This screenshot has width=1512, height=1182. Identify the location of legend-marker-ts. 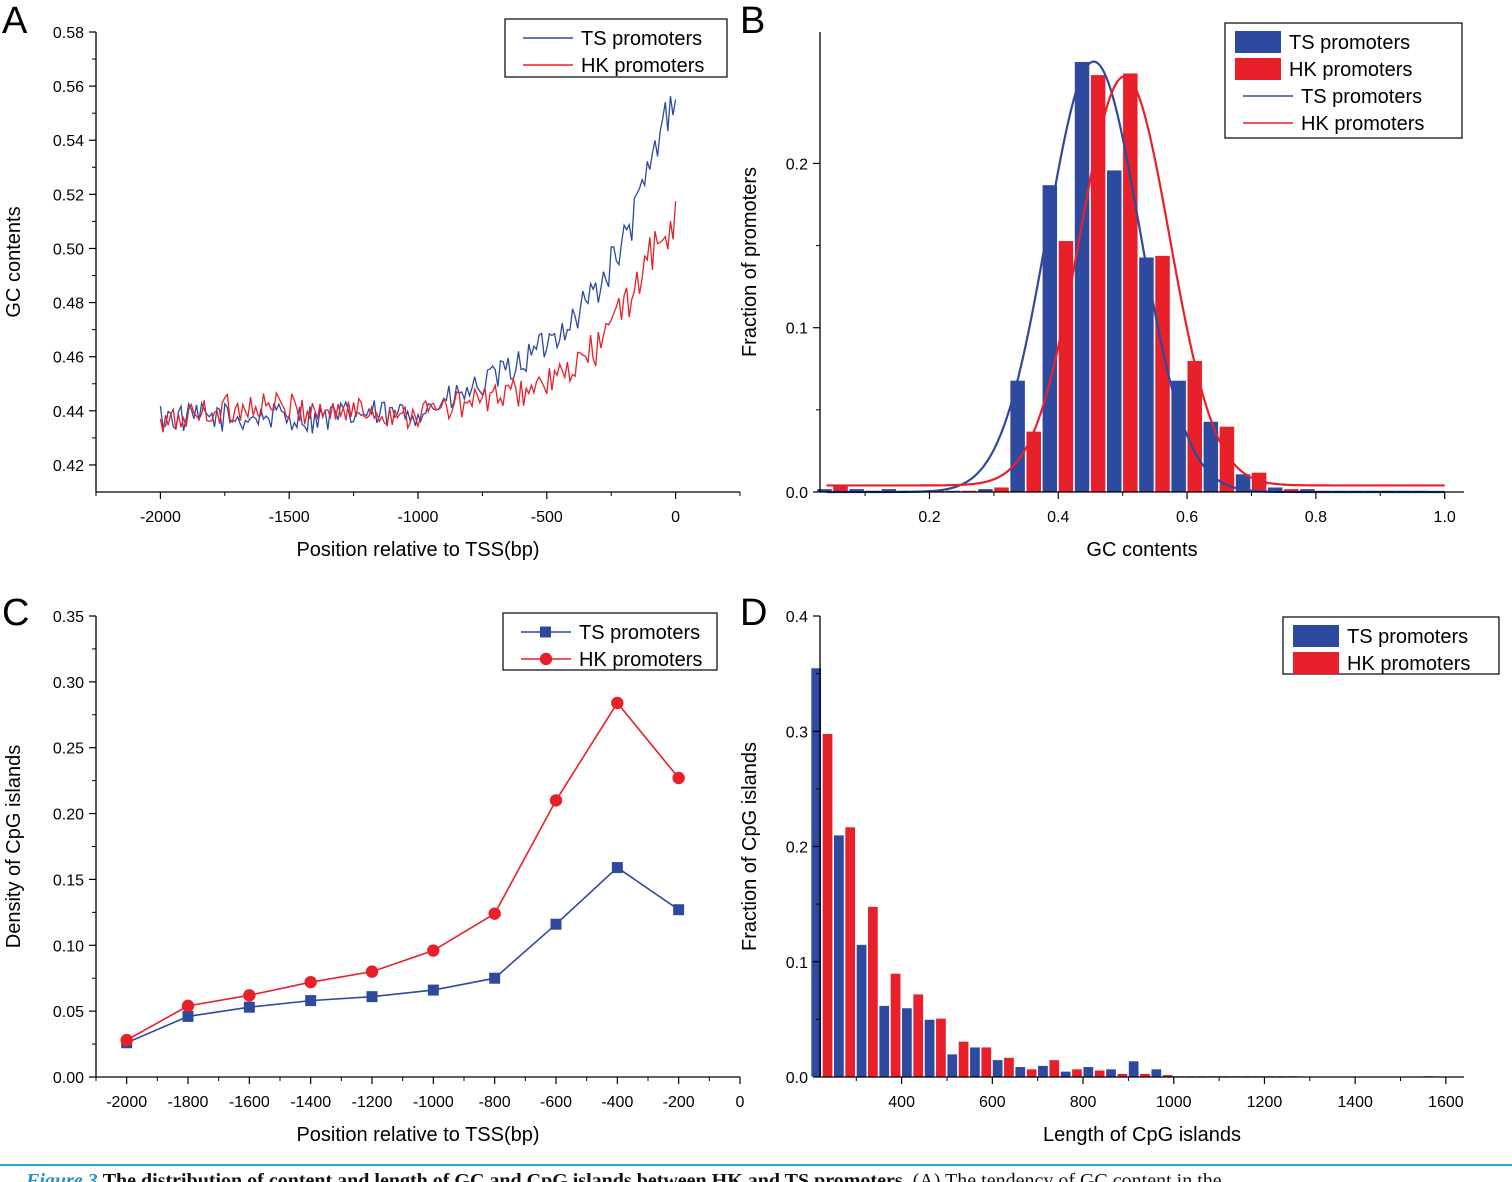
(545, 632).